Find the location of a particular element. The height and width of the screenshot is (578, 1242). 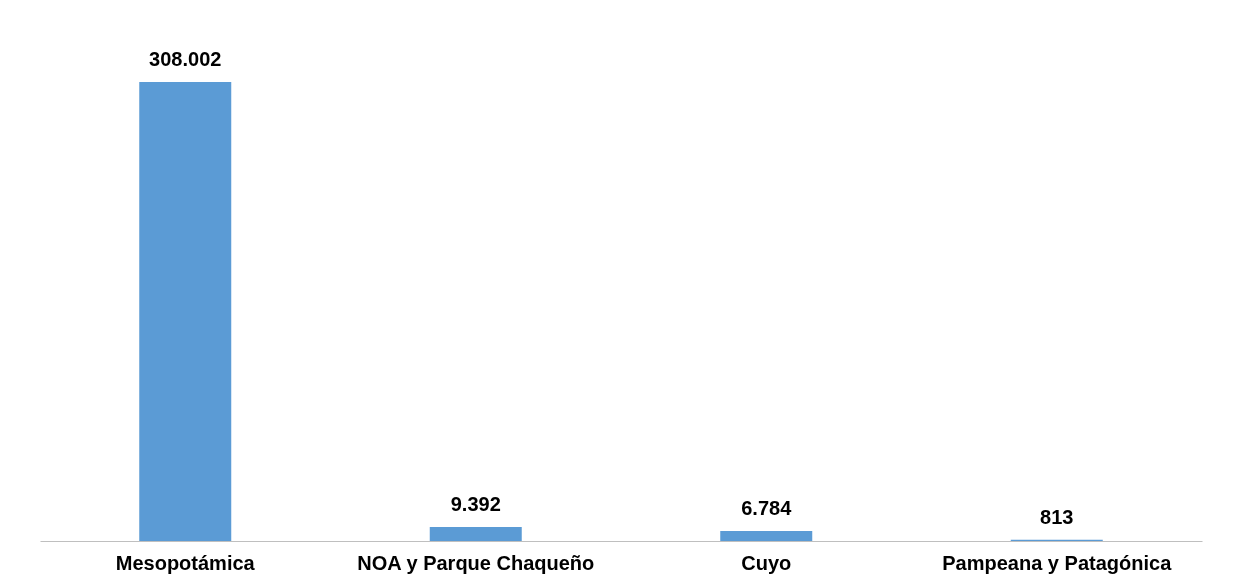

x-tick-label: Cuyo is located at coordinates (766, 562).